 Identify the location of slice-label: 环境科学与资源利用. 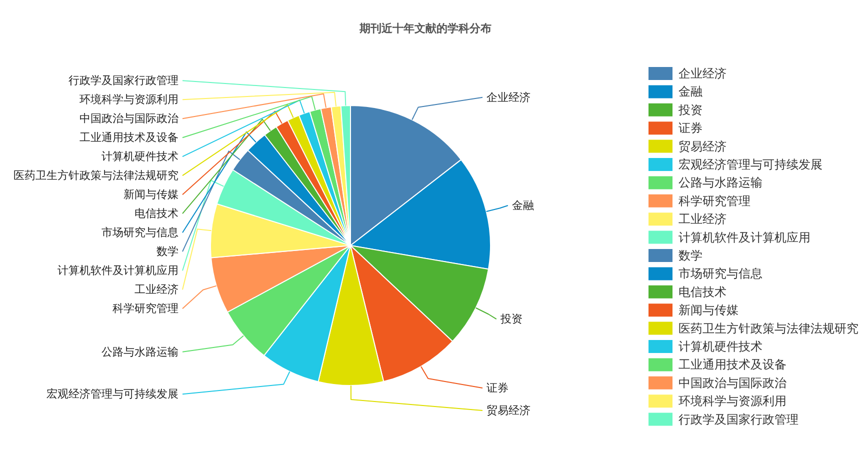
(129, 99).